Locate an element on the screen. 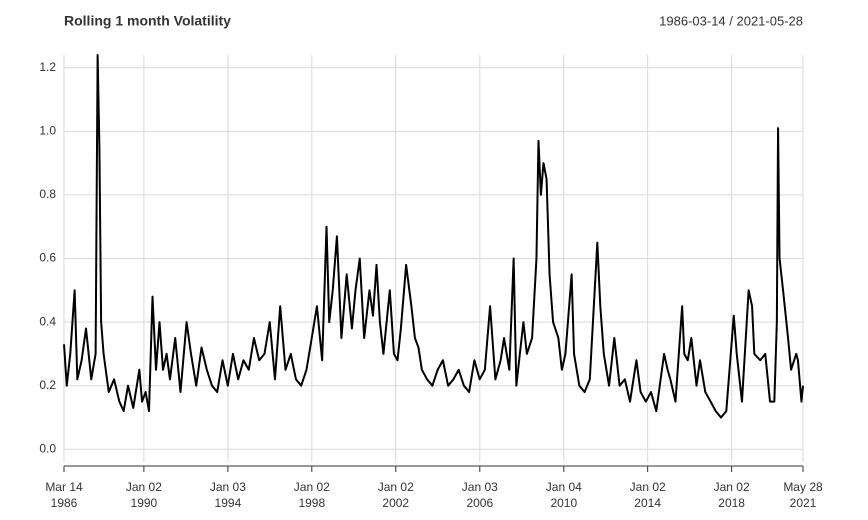 This screenshot has width=868, height=520. y-tick-label: 0.4 is located at coordinates (47, 321).